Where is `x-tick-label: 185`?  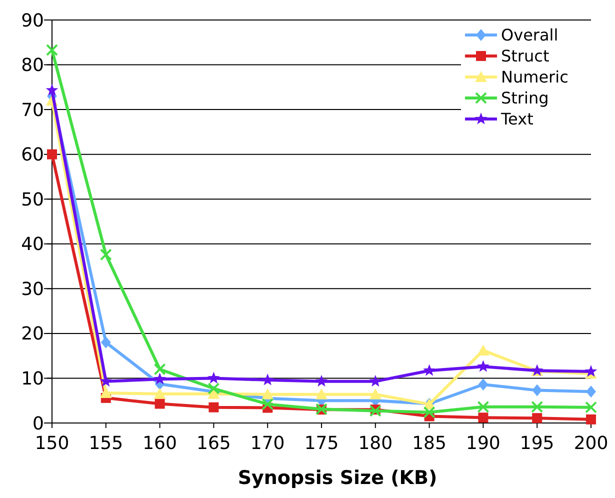
x-tick-label: 185 is located at coordinates (429, 443).